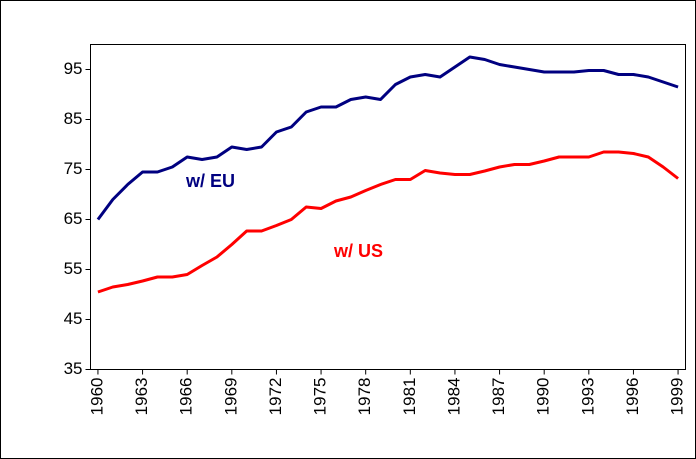  I want to click on series-label: w/ EU, so click(210, 181).